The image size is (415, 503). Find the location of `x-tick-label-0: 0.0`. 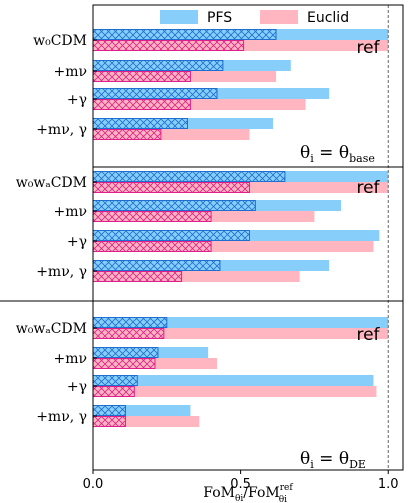

x-tick-label-0: 0.0 is located at coordinates (93, 484).